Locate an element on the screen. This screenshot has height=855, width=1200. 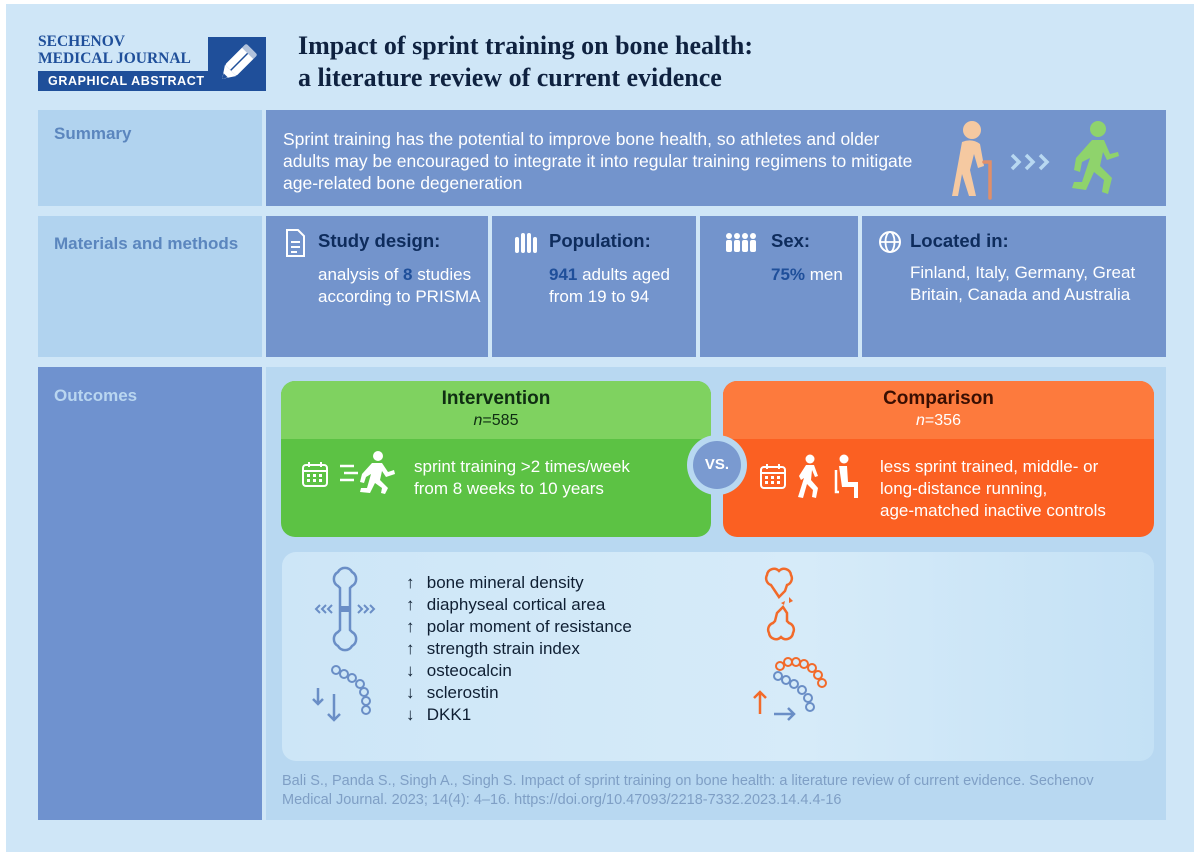
list-item: ↓ sclerostin is located at coordinates (452, 692).